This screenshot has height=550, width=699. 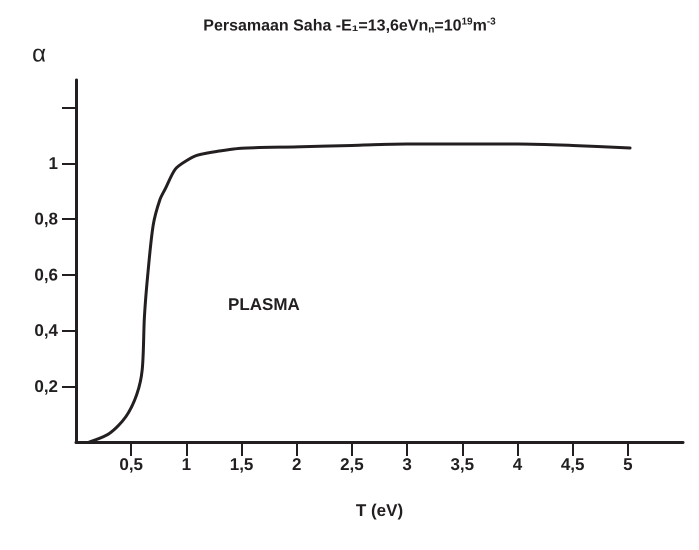 What do you see at coordinates (242, 464) in the screenshot?
I see `x-tick-label: 1,5` at bounding box center [242, 464].